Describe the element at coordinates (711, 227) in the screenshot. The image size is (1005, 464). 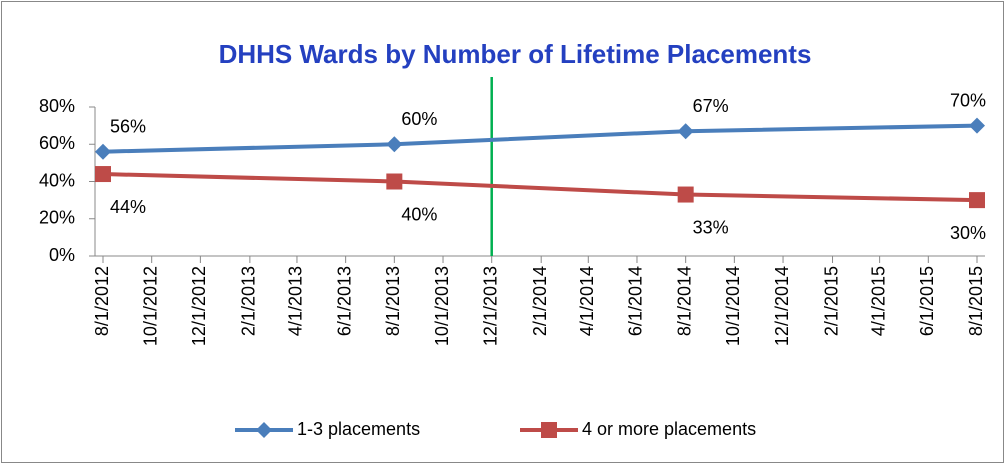
I see `data-label: 33%` at that location.